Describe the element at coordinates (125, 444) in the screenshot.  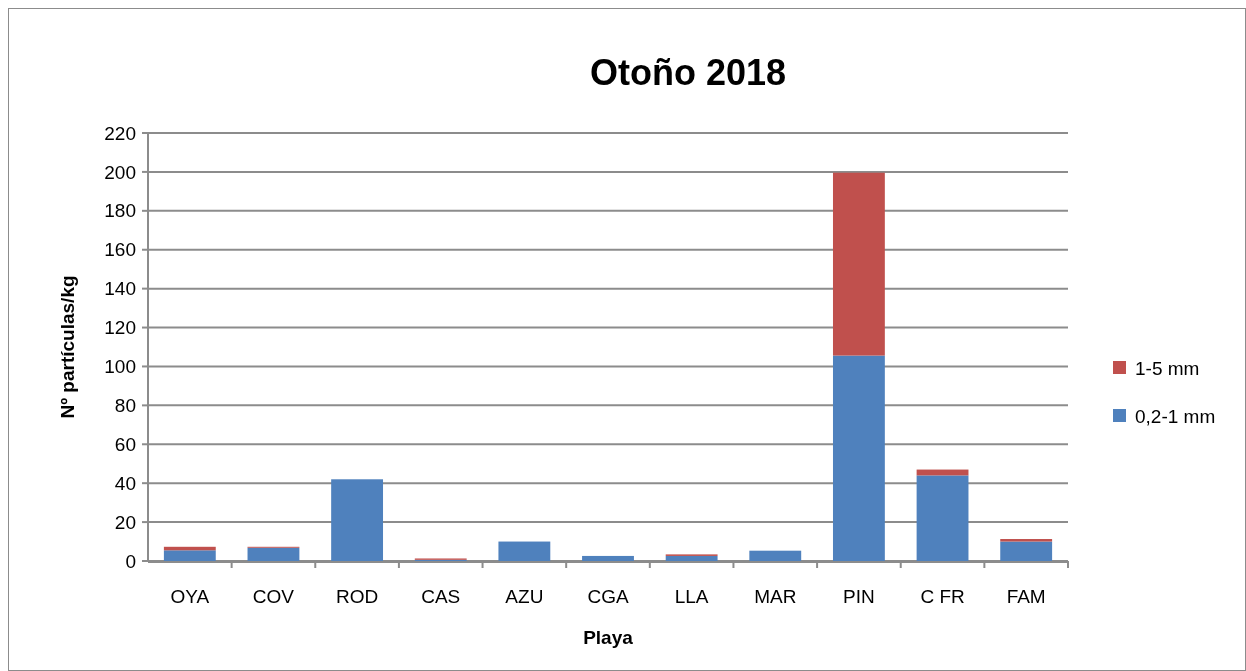
I see `y-tick-label: 60` at that location.